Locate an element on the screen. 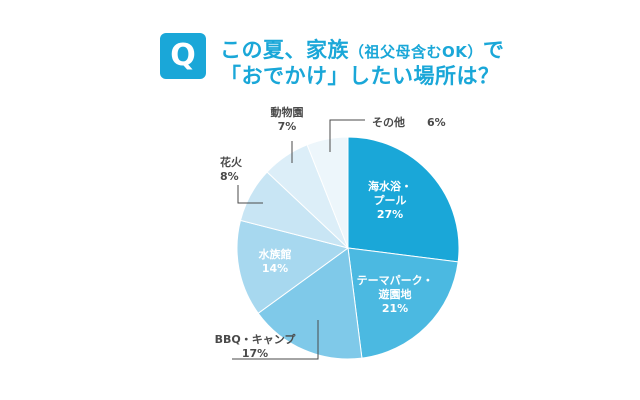 Image resolution: width=640 pixels, height=400 pixels. slice-category: 遊園地 is located at coordinates (395, 294).